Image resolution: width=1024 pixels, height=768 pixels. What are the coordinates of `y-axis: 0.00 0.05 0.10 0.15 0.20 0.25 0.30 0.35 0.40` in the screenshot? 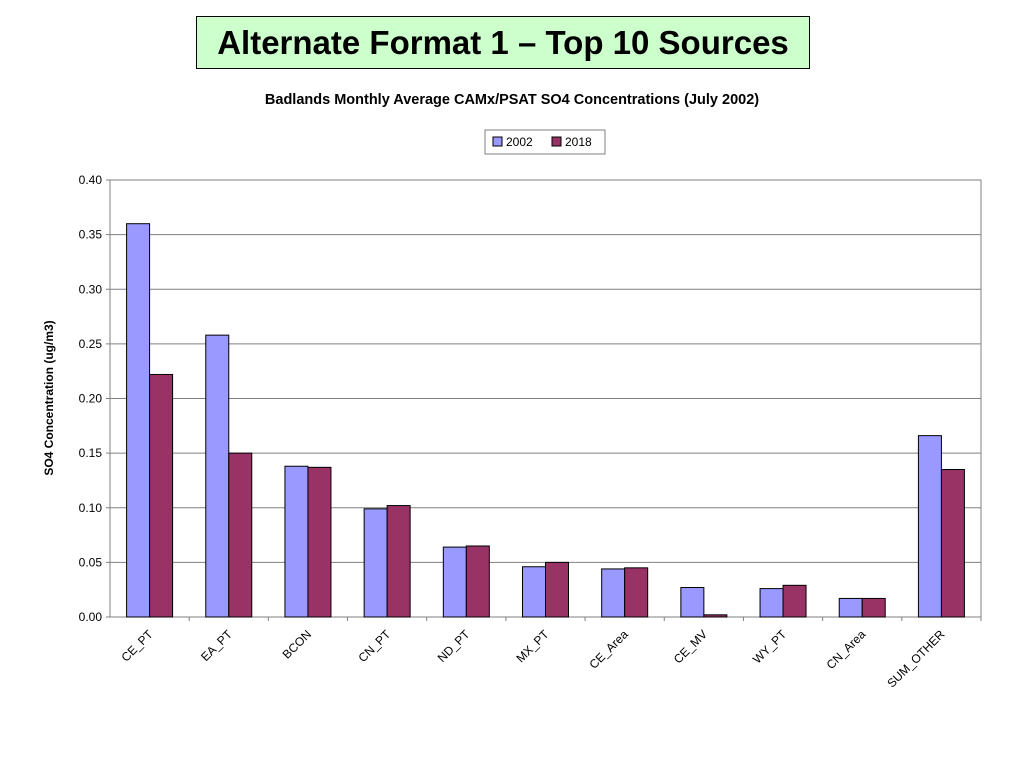 It's located at (94, 398).